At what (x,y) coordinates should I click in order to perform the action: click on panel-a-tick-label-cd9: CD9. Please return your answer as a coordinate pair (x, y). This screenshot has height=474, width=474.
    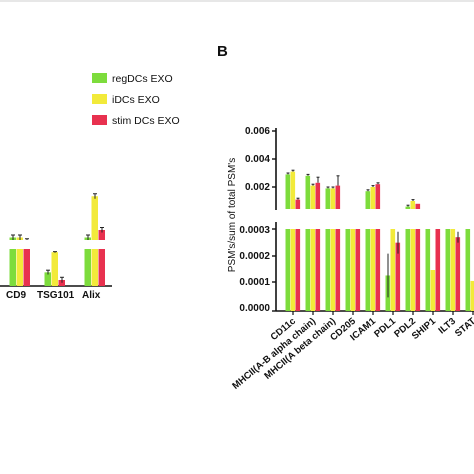
    Looking at the image, I should click on (16, 295).